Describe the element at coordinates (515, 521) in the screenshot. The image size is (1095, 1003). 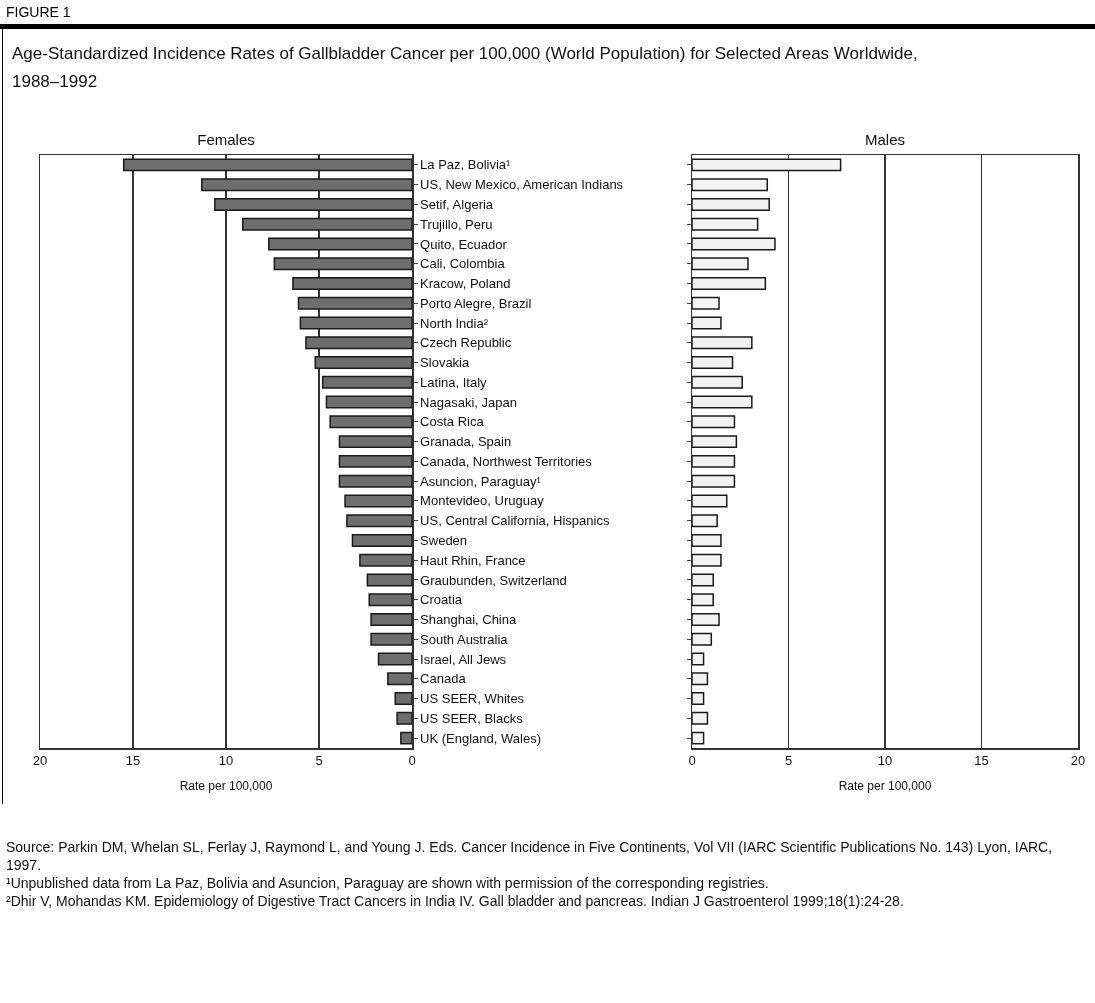
I see `y-tick-label: US, Central California, Hispanics` at that location.